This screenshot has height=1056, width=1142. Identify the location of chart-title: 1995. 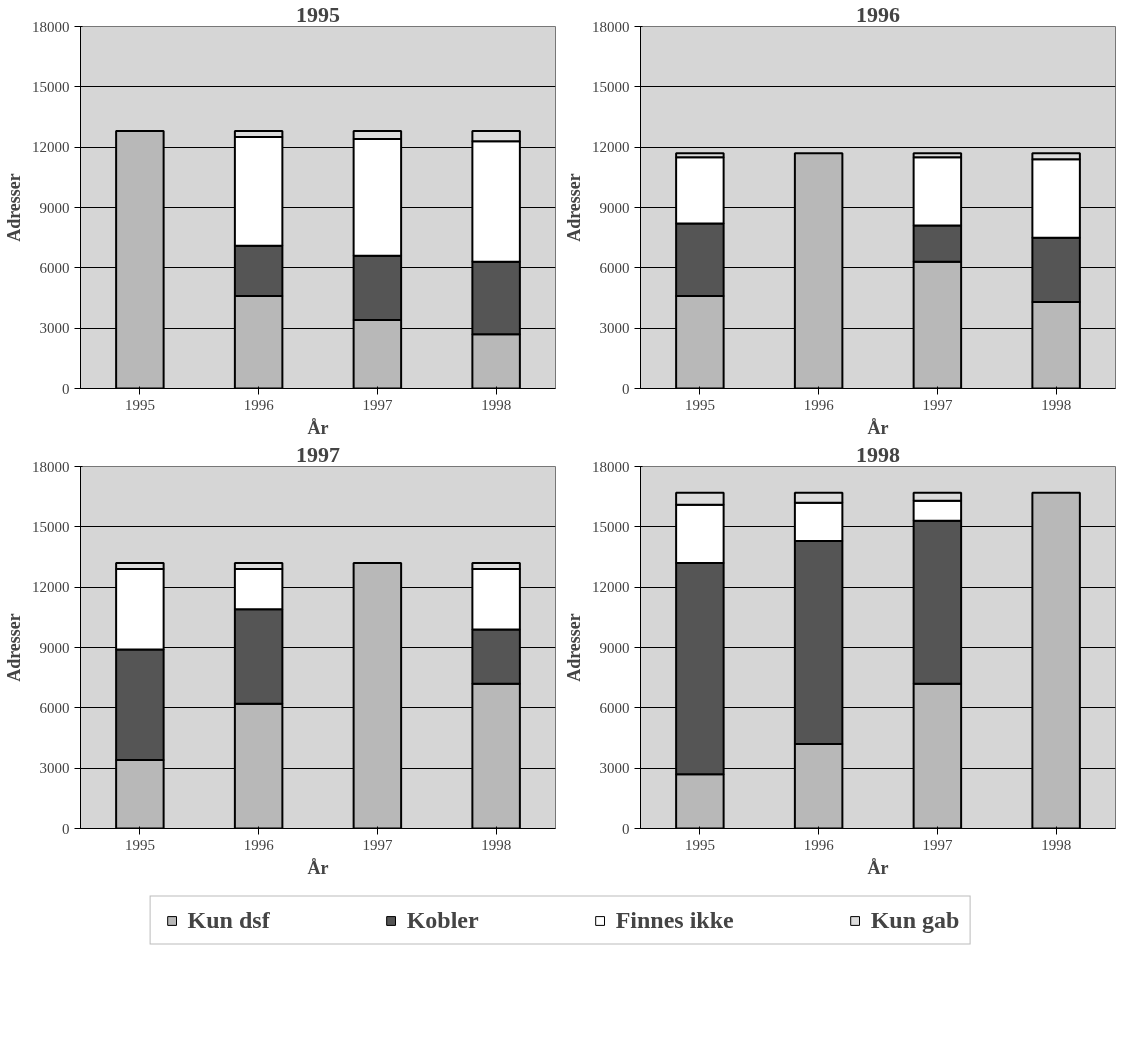
(318, 14).